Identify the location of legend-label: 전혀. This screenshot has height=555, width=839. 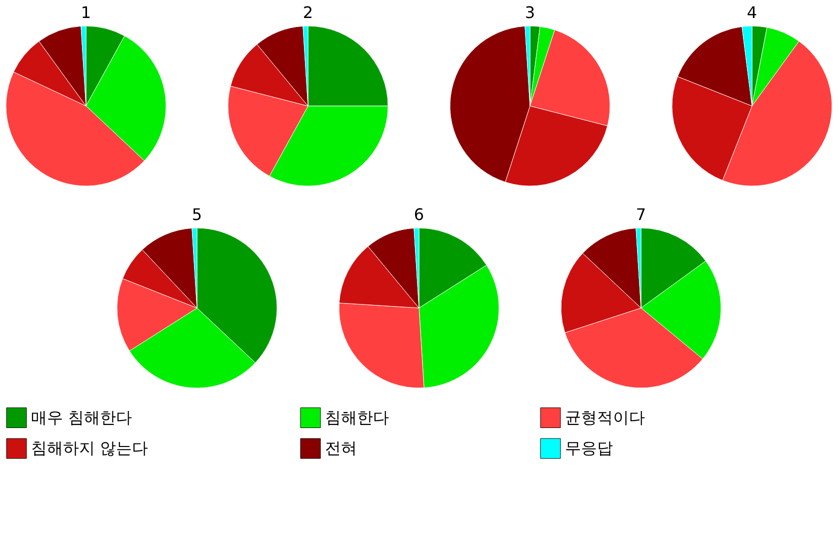
(341, 448).